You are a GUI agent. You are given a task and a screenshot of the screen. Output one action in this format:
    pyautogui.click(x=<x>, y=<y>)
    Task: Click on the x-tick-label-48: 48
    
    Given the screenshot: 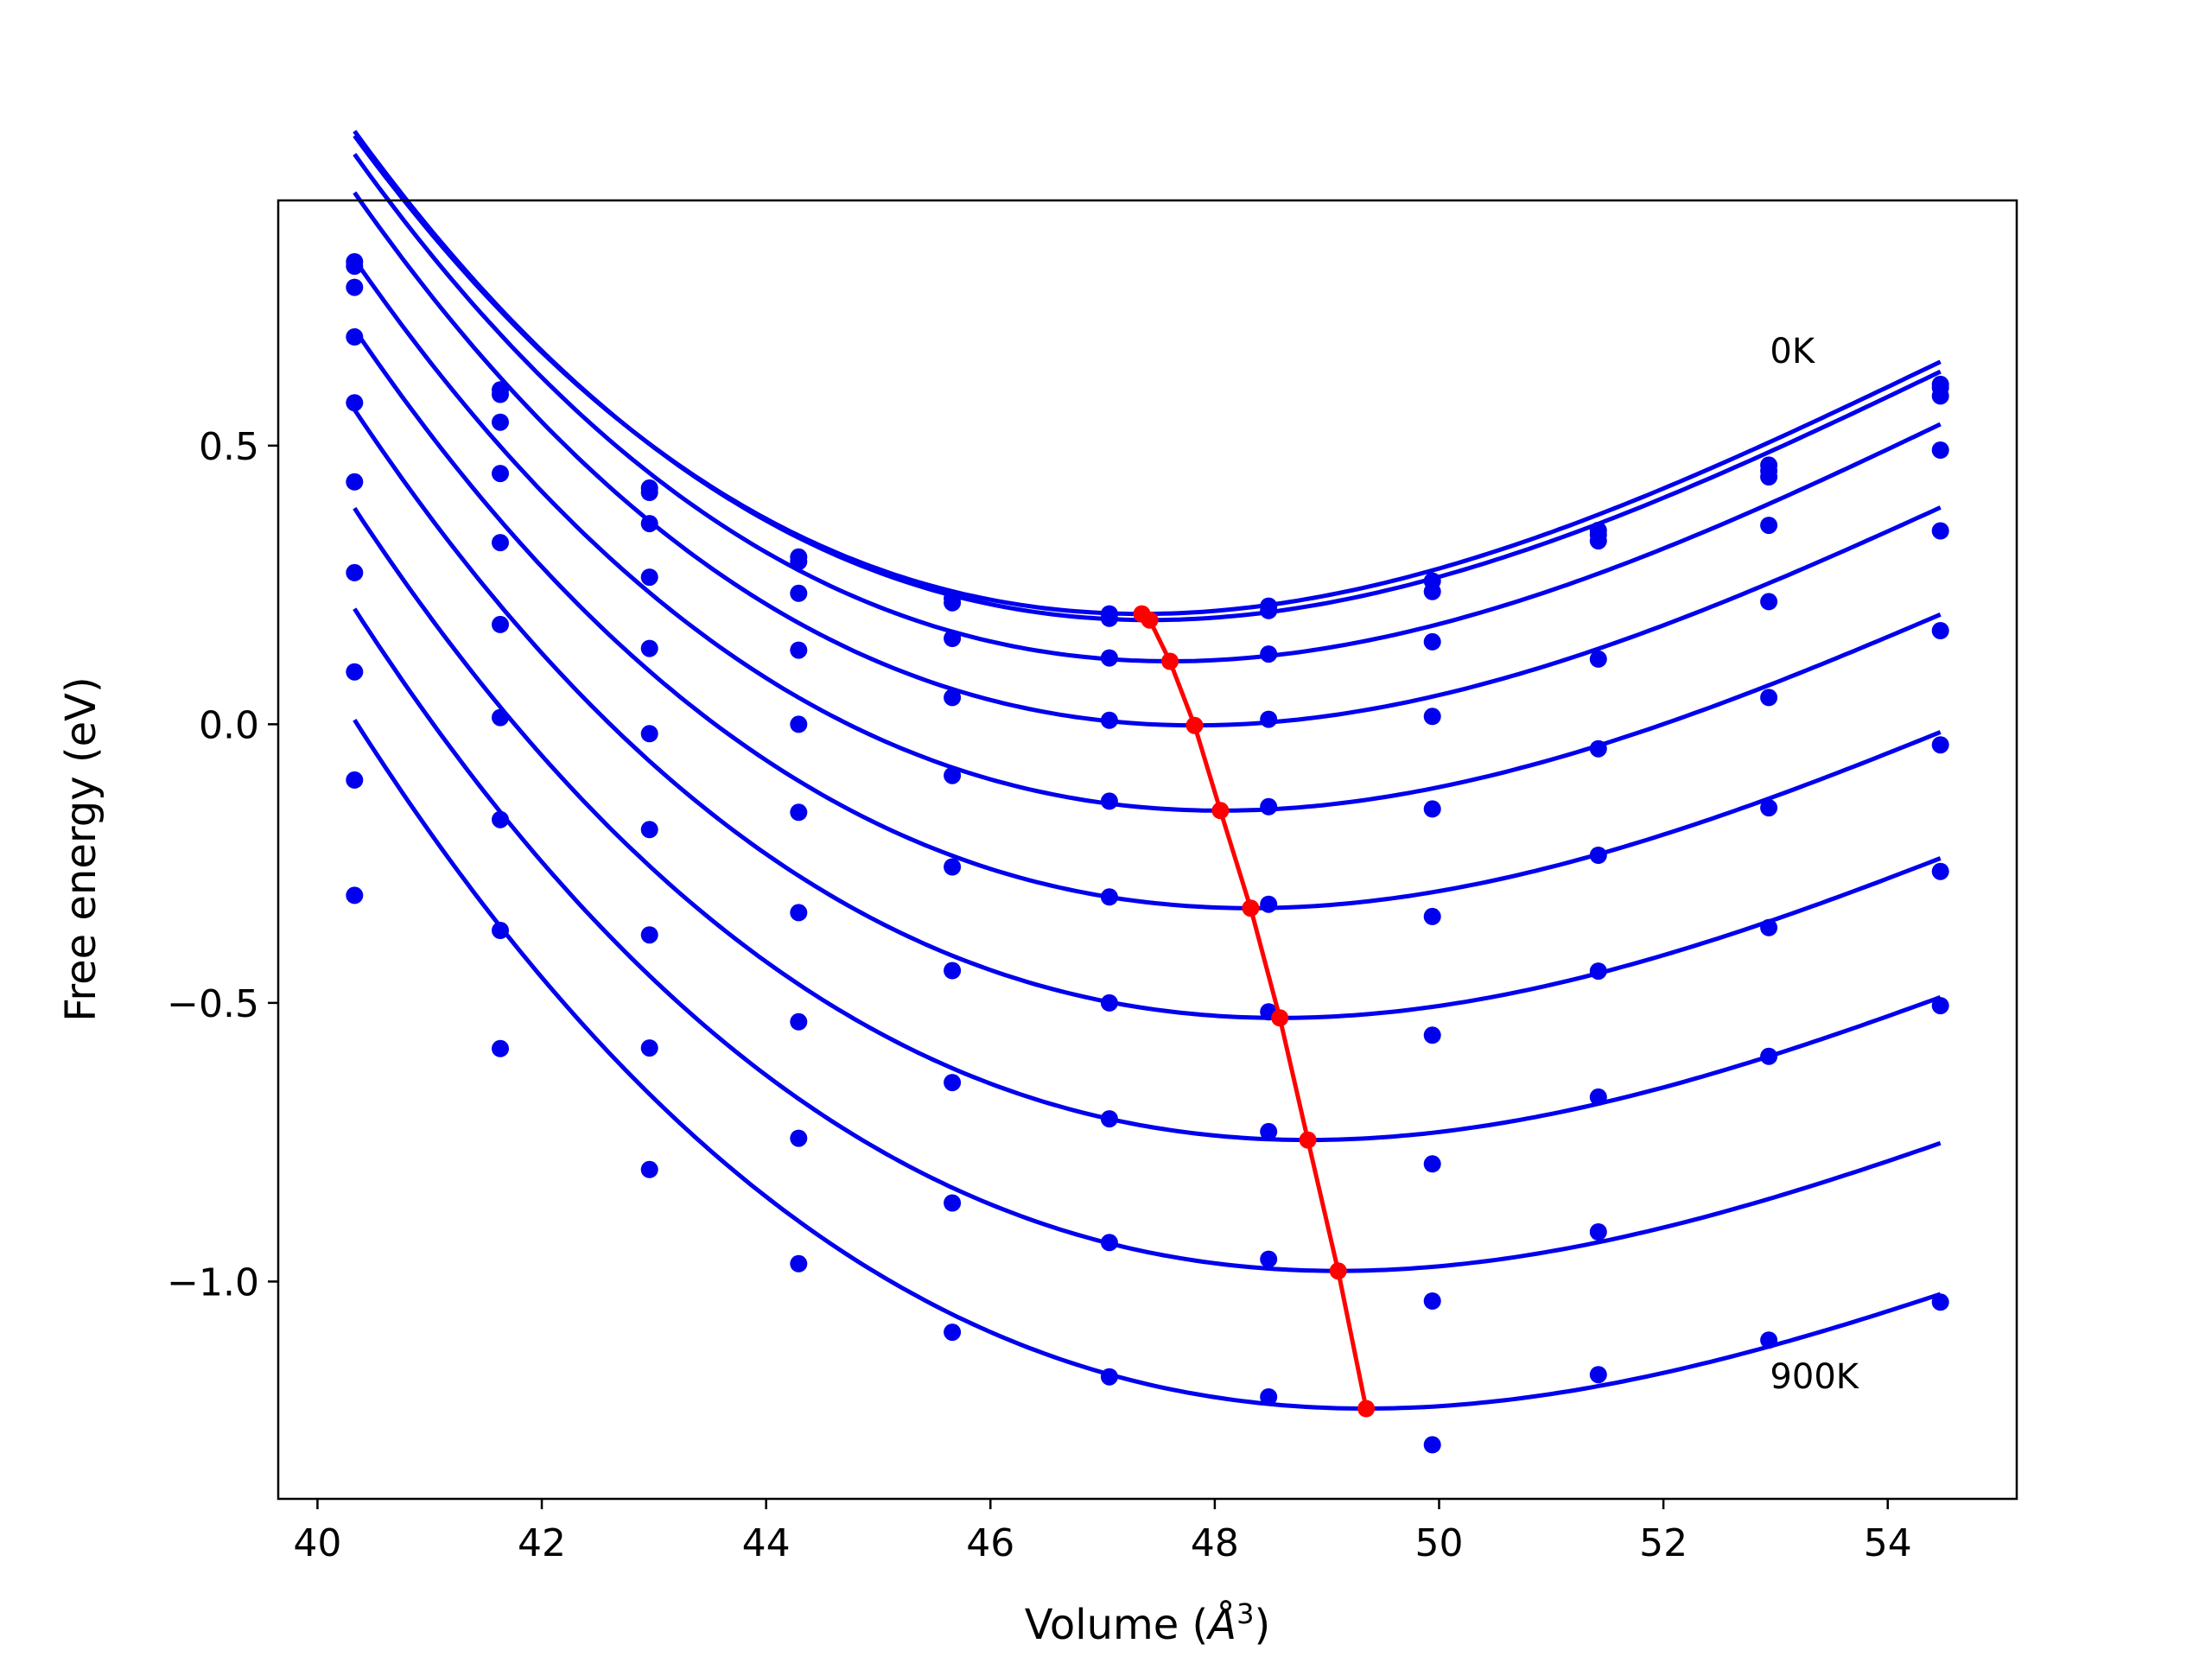 What is the action you would take?
    pyautogui.click(x=1215, y=1543)
    